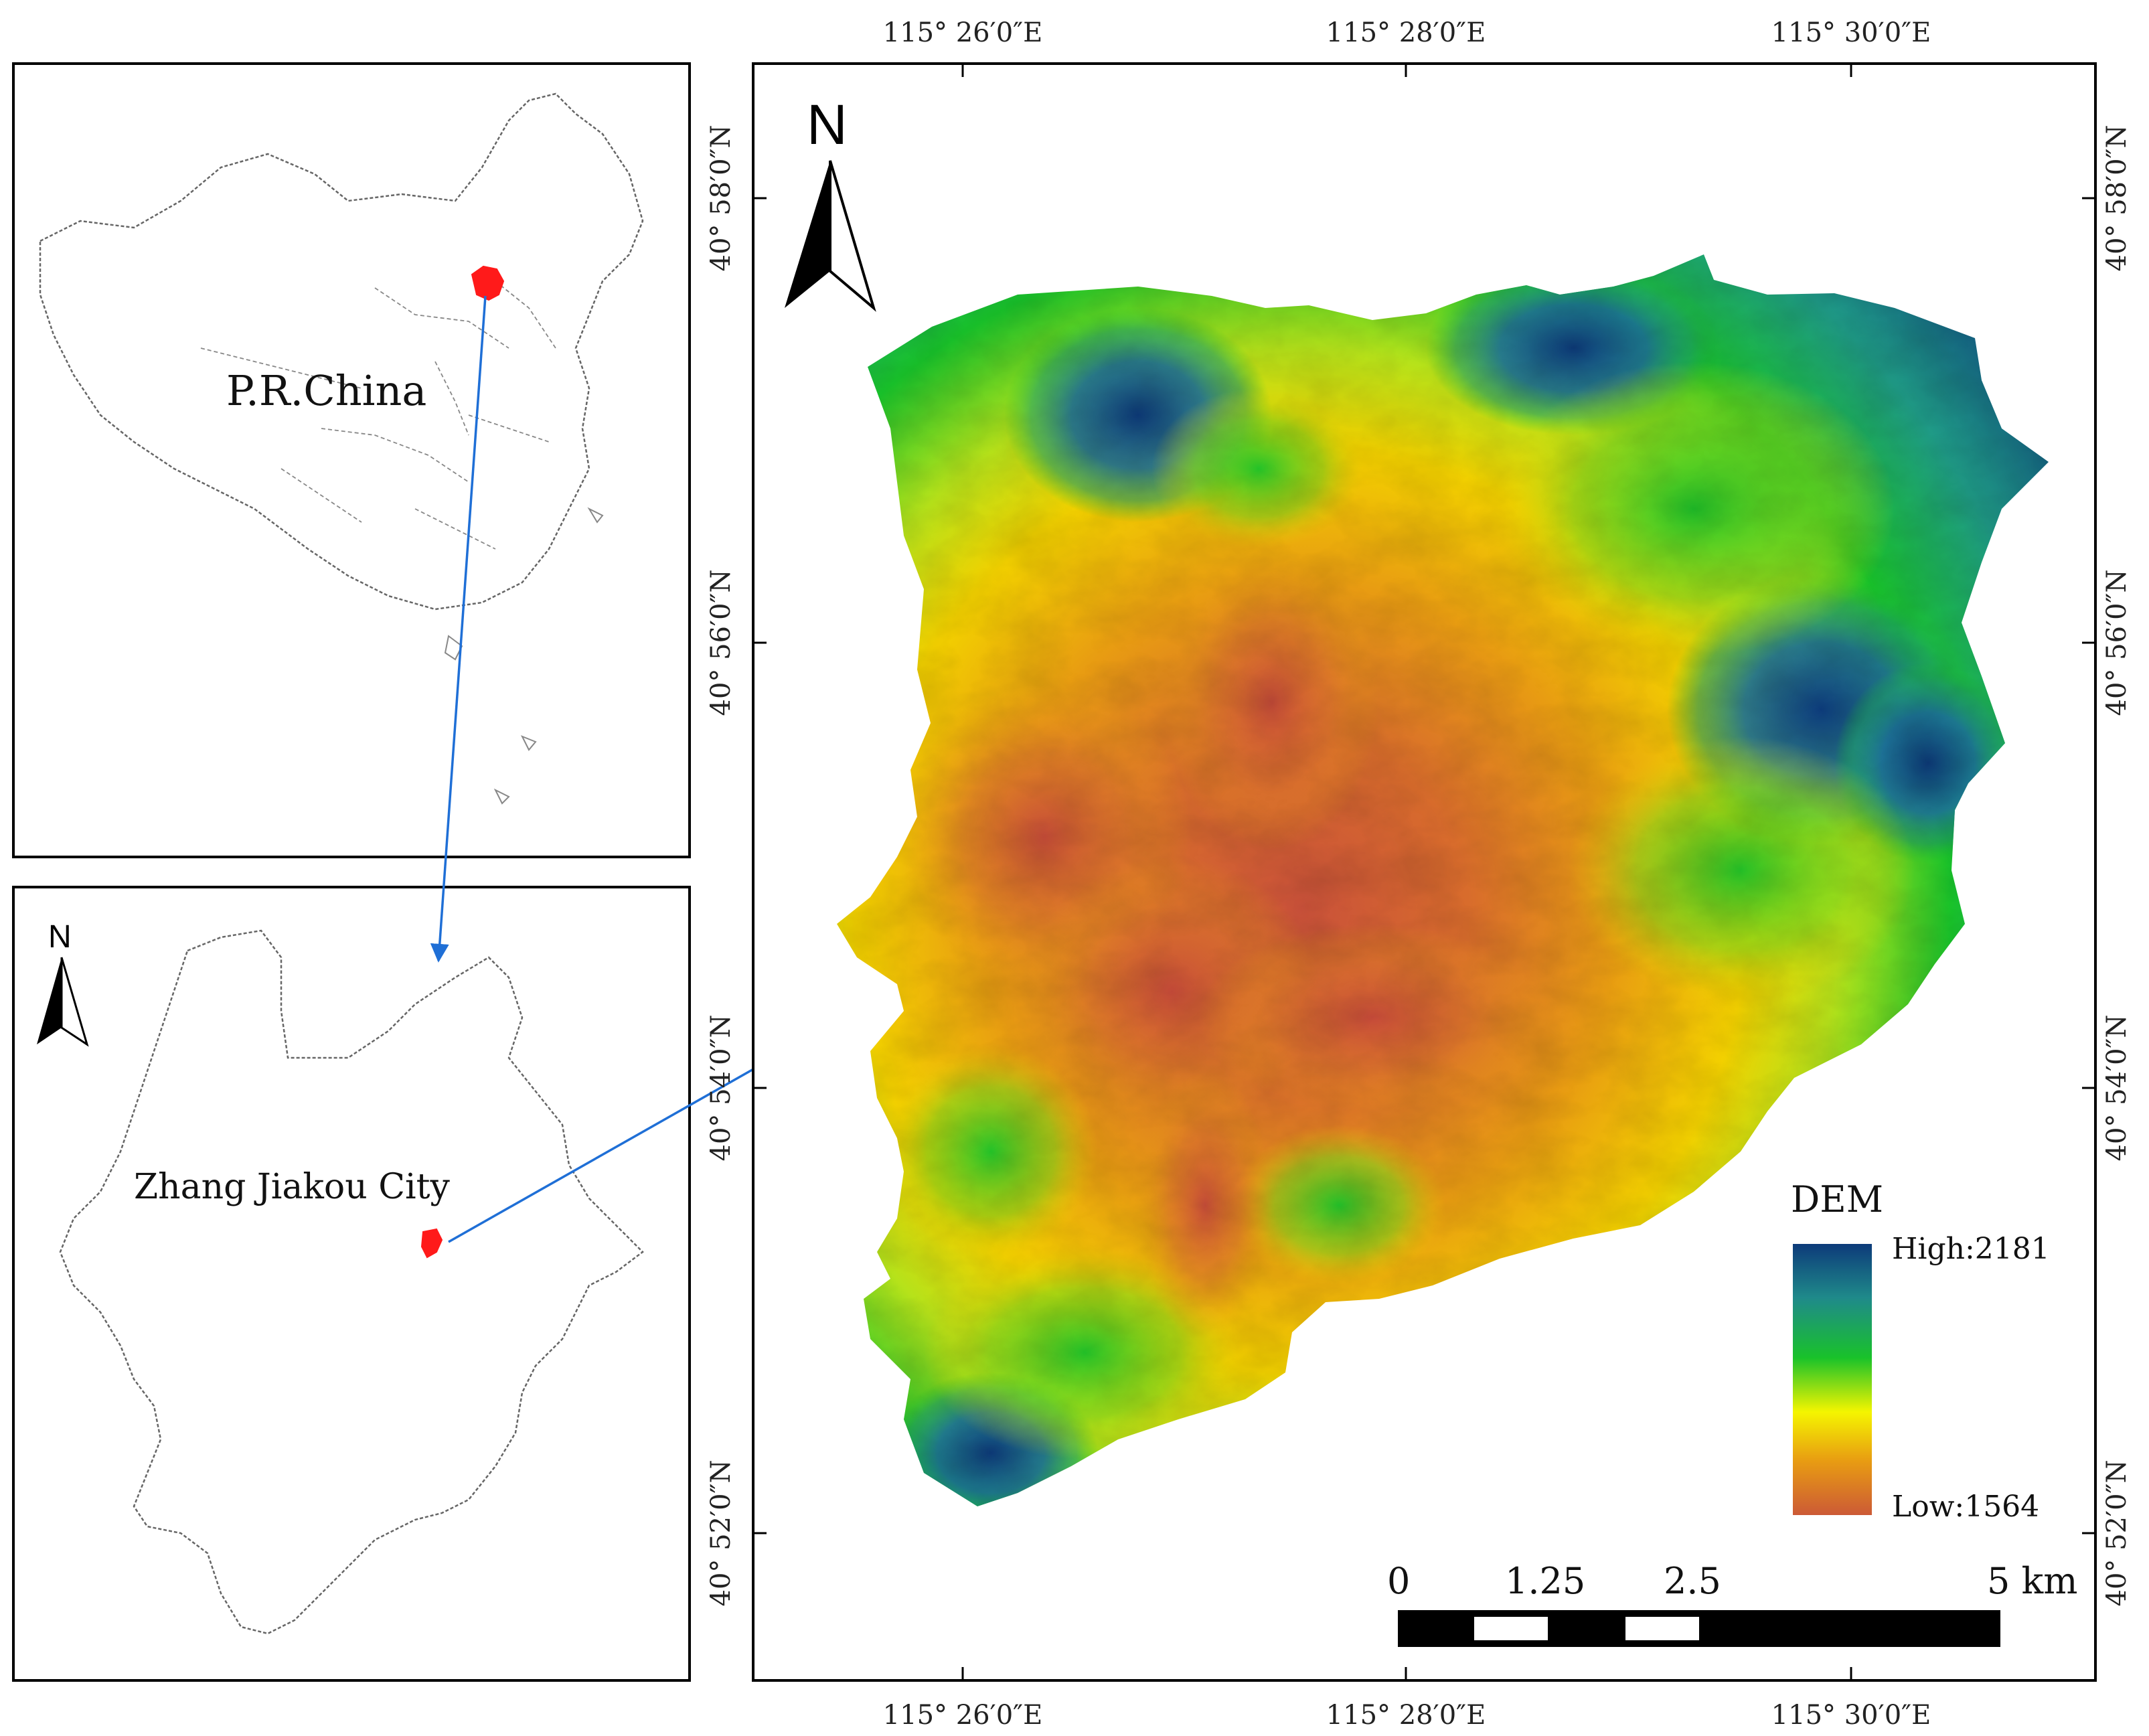 This screenshot has height=1736, width=2149. What do you see at coordinates (292, 1187) in the screenshot?
I see `city-label: Zhang Jiakou City` at bounding box center [292, 1187].